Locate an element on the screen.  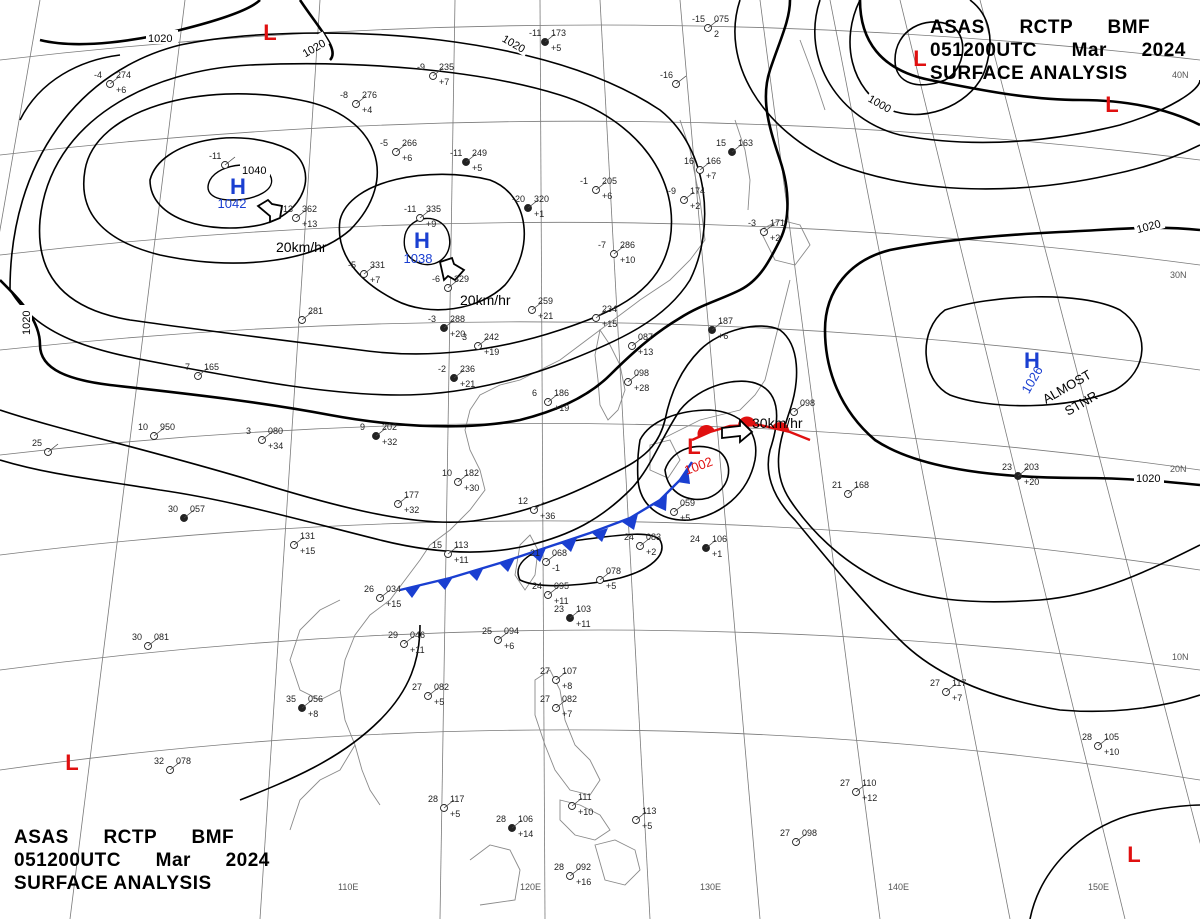
station-pressure: 098 is located at coordinates (809, 833).